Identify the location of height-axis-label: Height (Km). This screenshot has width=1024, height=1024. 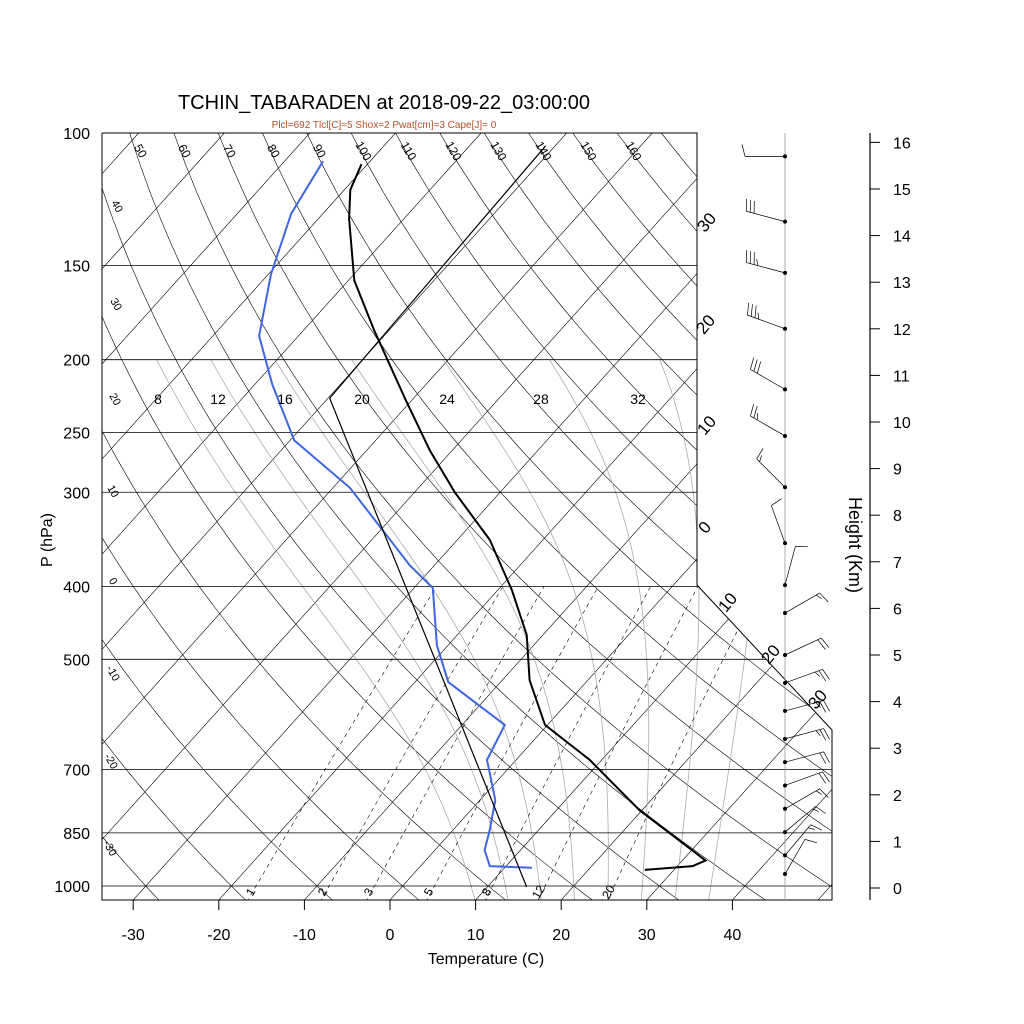
(855, 545).